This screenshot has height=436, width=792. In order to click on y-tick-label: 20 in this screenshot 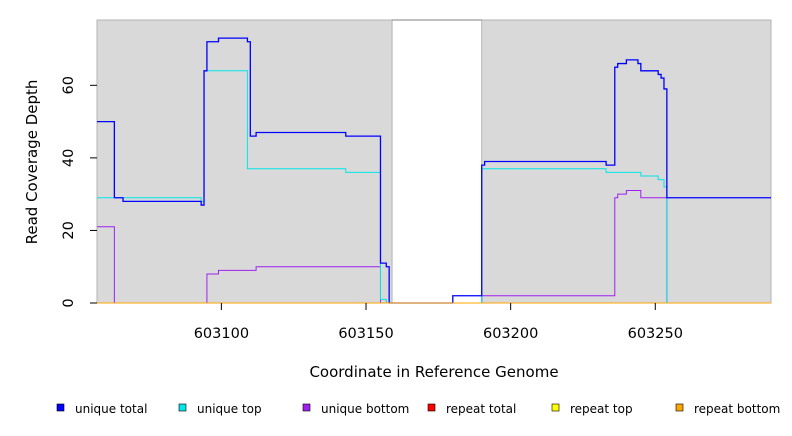, I will do `click(69, 230)`.